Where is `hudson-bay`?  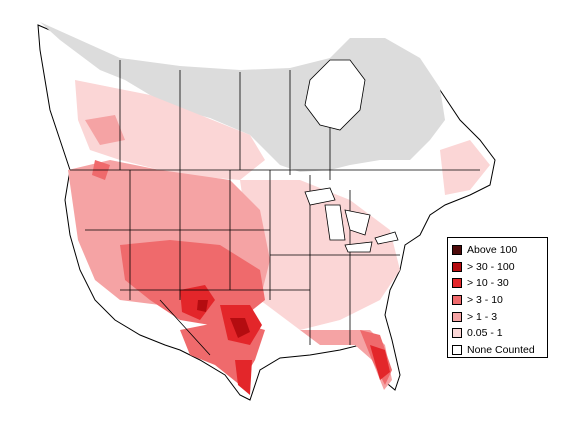 hudson-bay is located at coordinates (335, 95).